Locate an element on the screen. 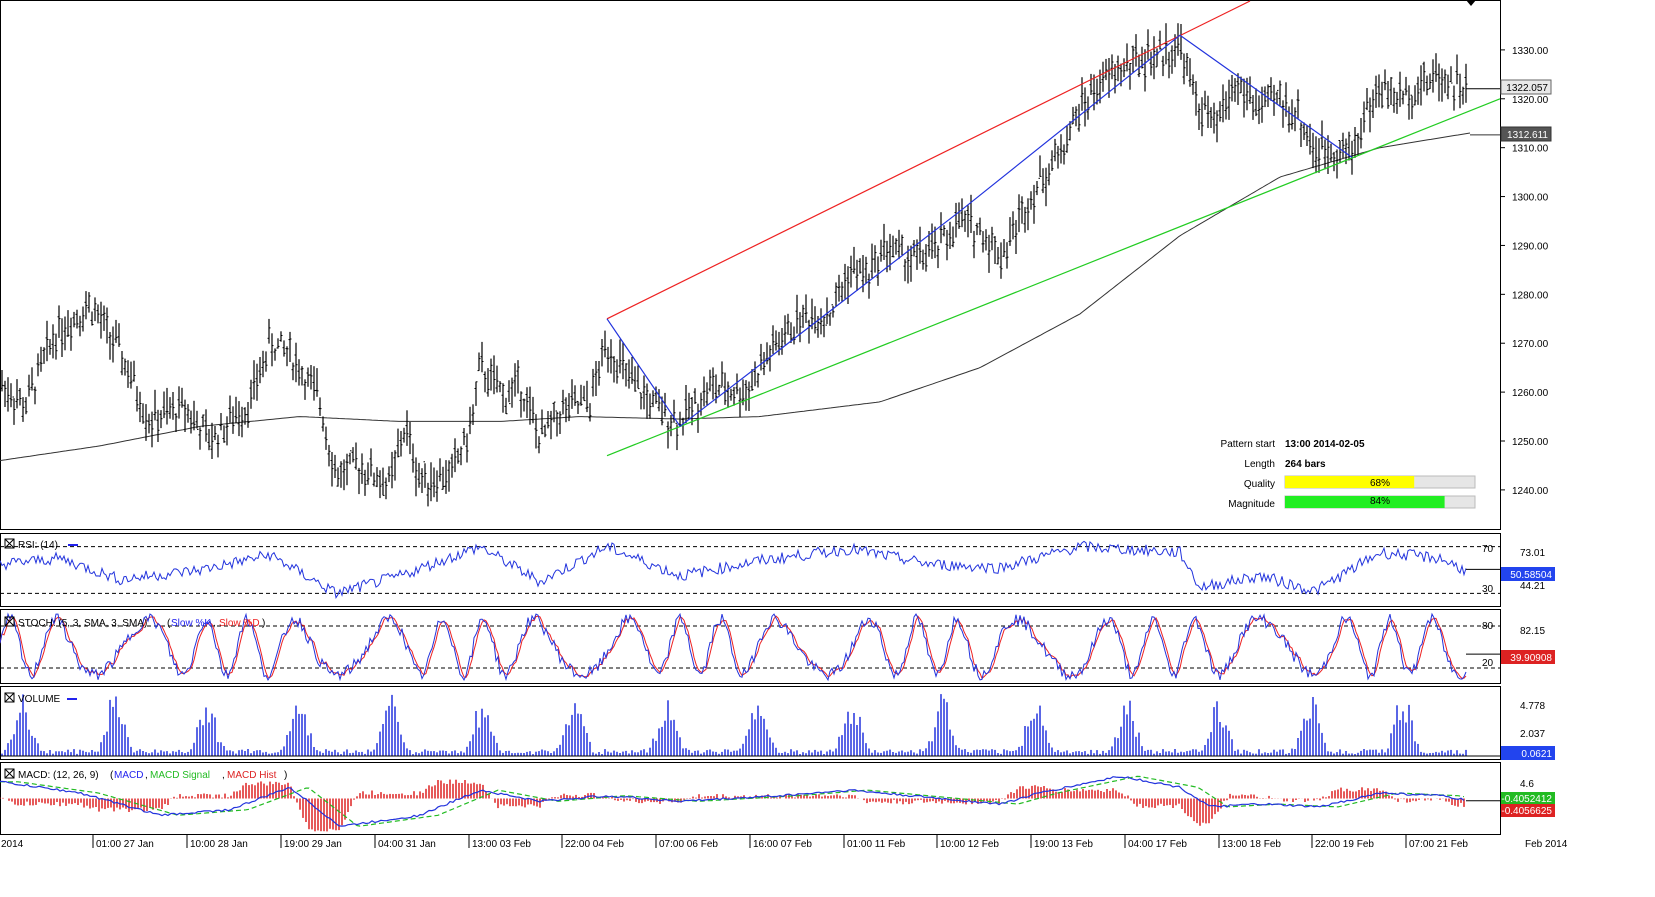 Image resolution: width=1655 pixels, height=897 pixels. scroll-marker-icon is located at coordinates (1471, 3).